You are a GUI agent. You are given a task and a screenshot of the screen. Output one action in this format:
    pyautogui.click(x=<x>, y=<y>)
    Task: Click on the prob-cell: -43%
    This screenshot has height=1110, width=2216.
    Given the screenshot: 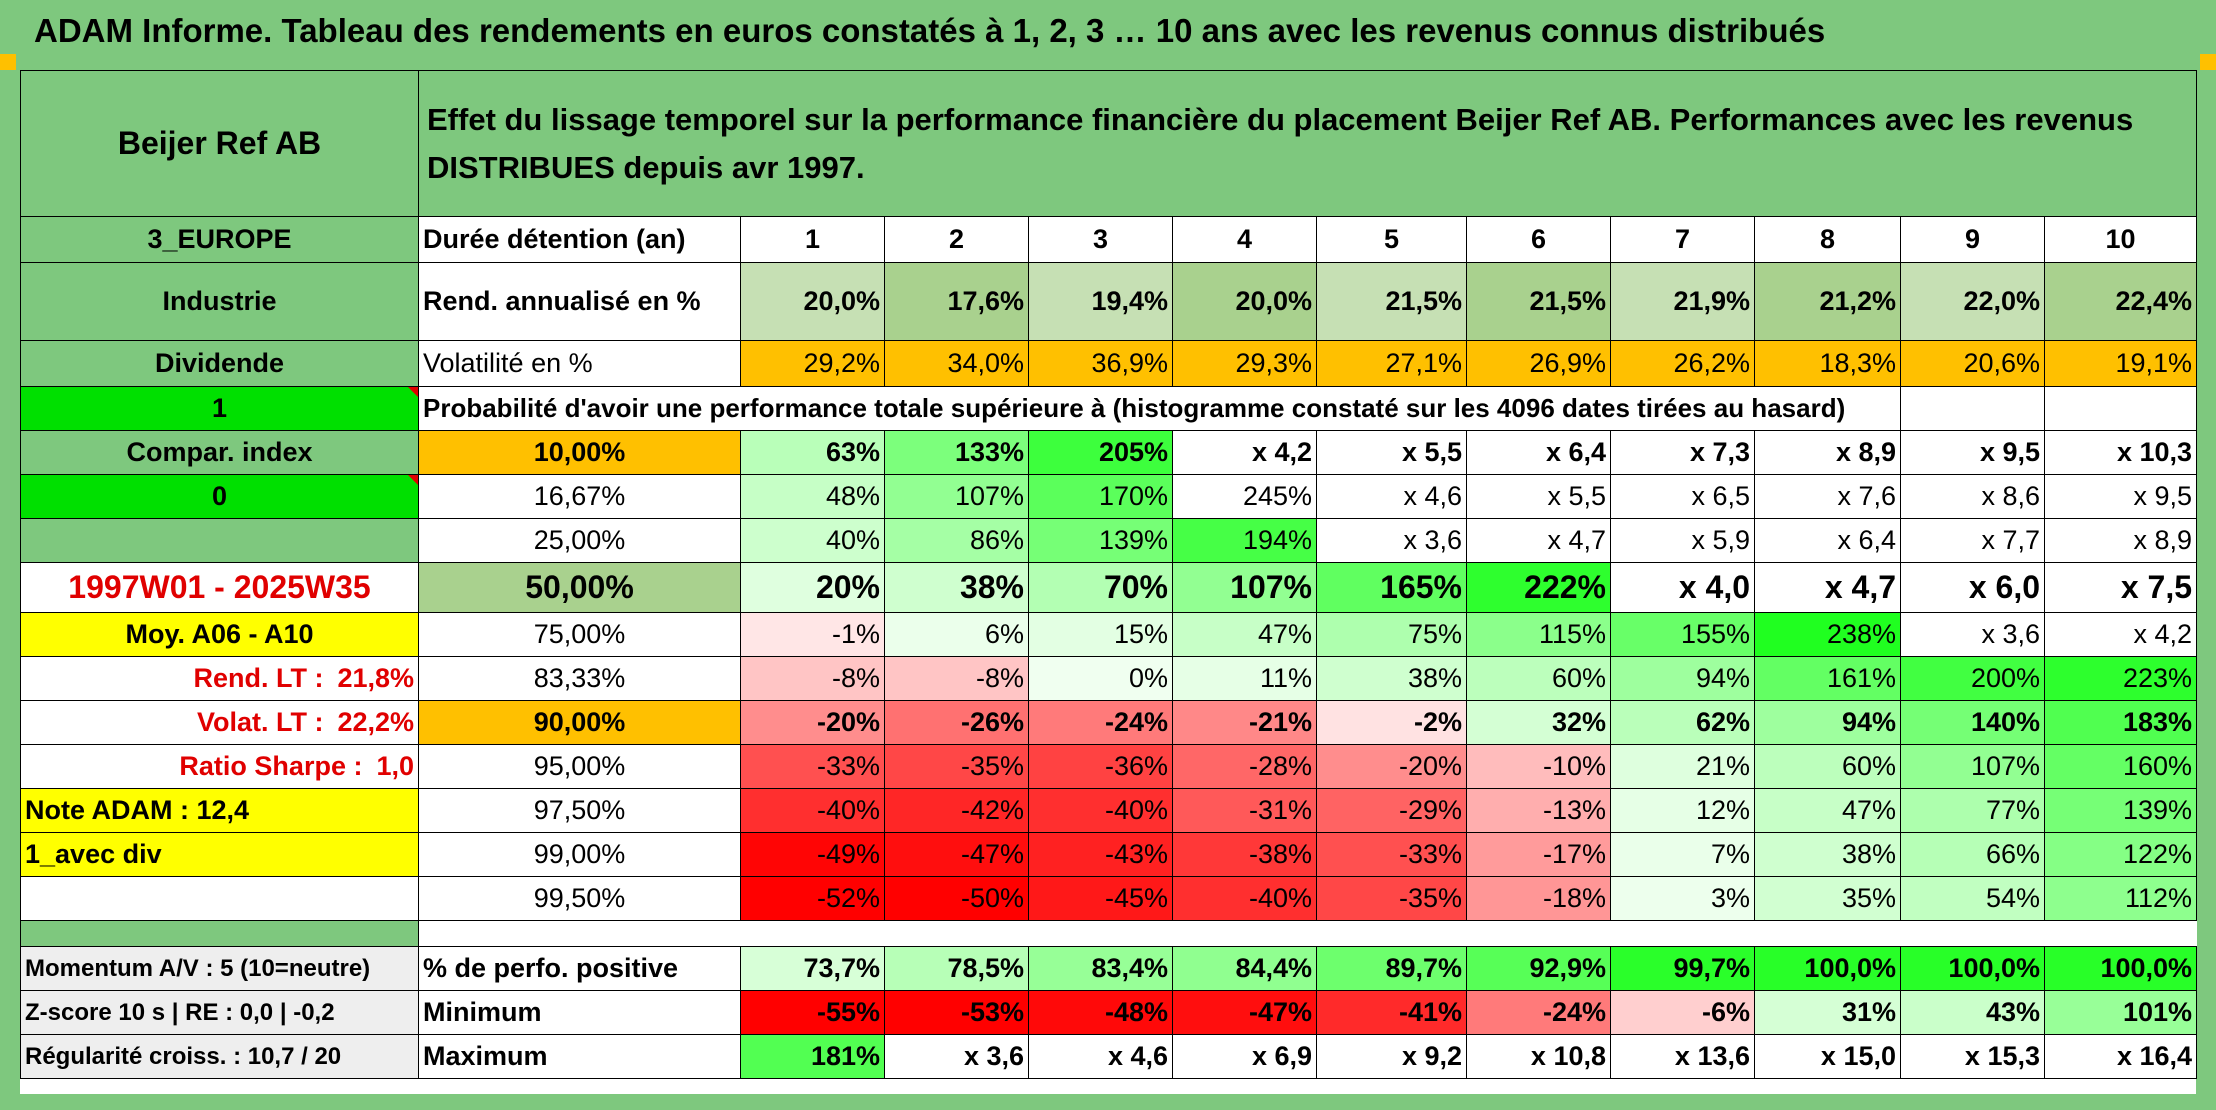 What is the action you would take?
    pyautogui.click(x=1100, y=854)
    